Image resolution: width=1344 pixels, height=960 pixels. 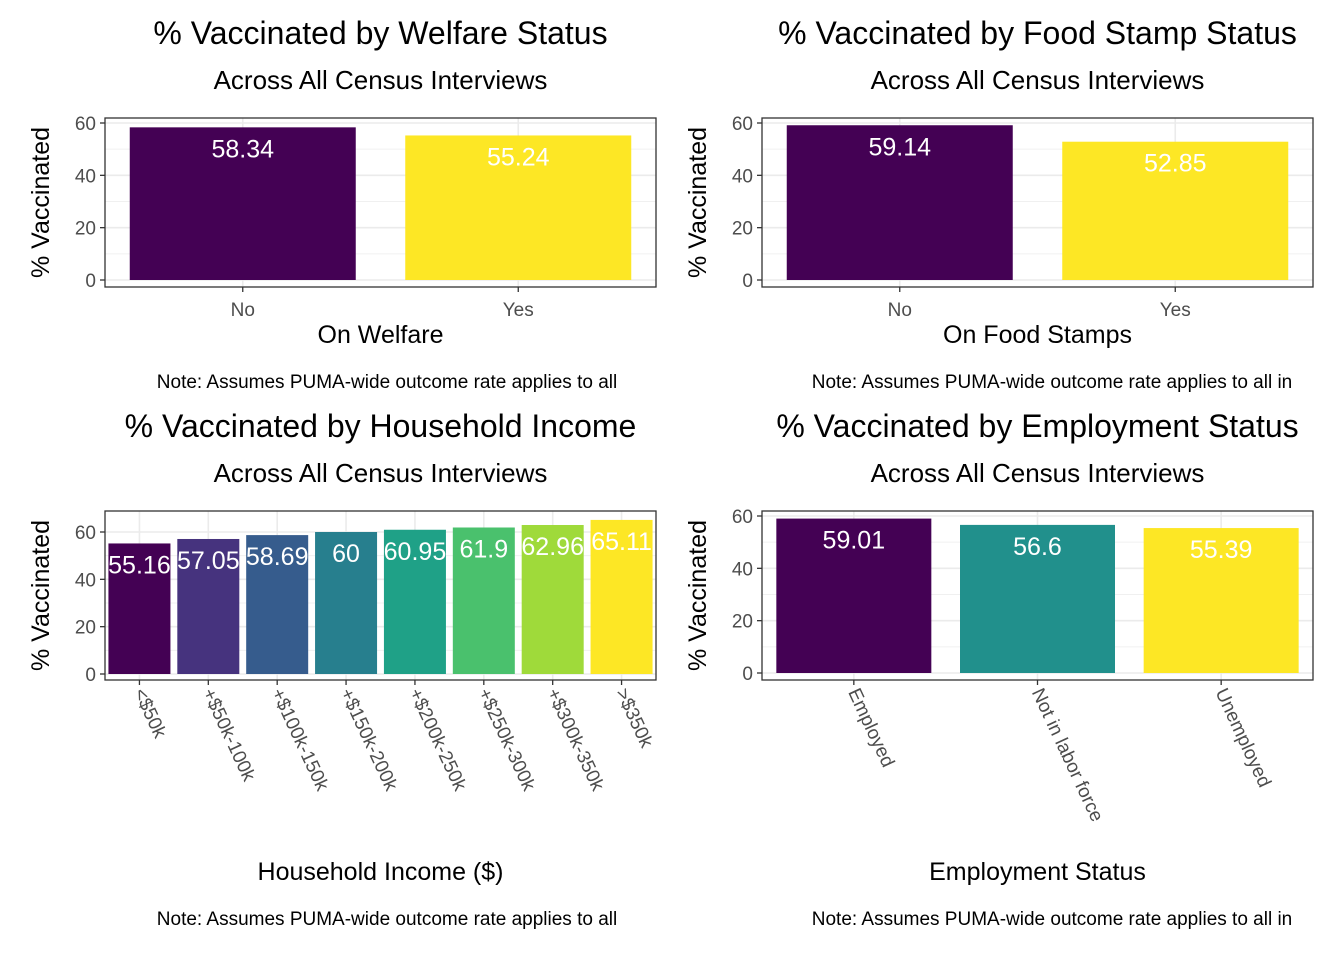 I want to click on x-tick-label: +$150k-200k, so click(x=369, y=739).